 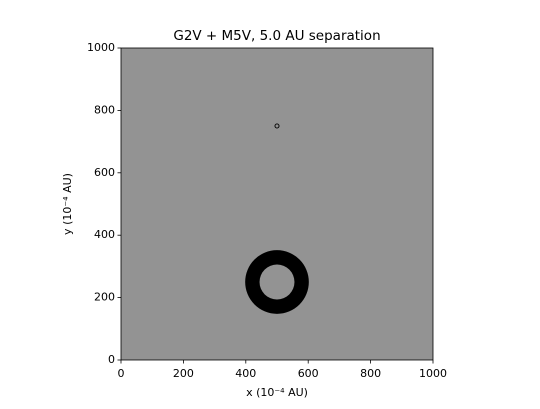 What do you see at coordinates (370, 373) in the screenshot?
I see `x-tick-label: 800` at bounding box center [370, 373].